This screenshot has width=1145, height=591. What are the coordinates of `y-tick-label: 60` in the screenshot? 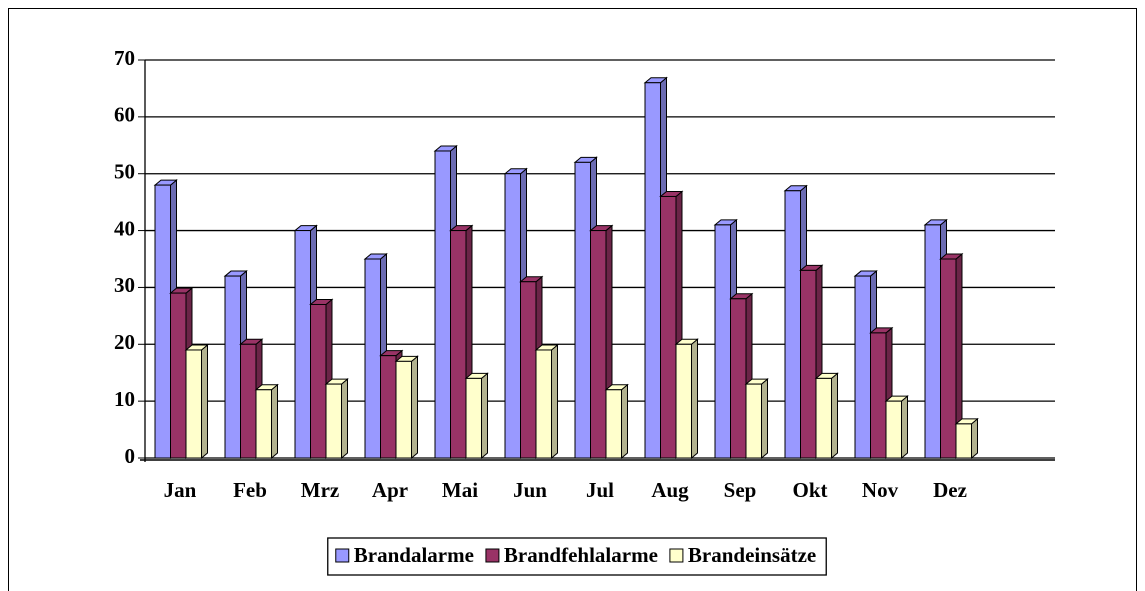 It's located at (124, 115).